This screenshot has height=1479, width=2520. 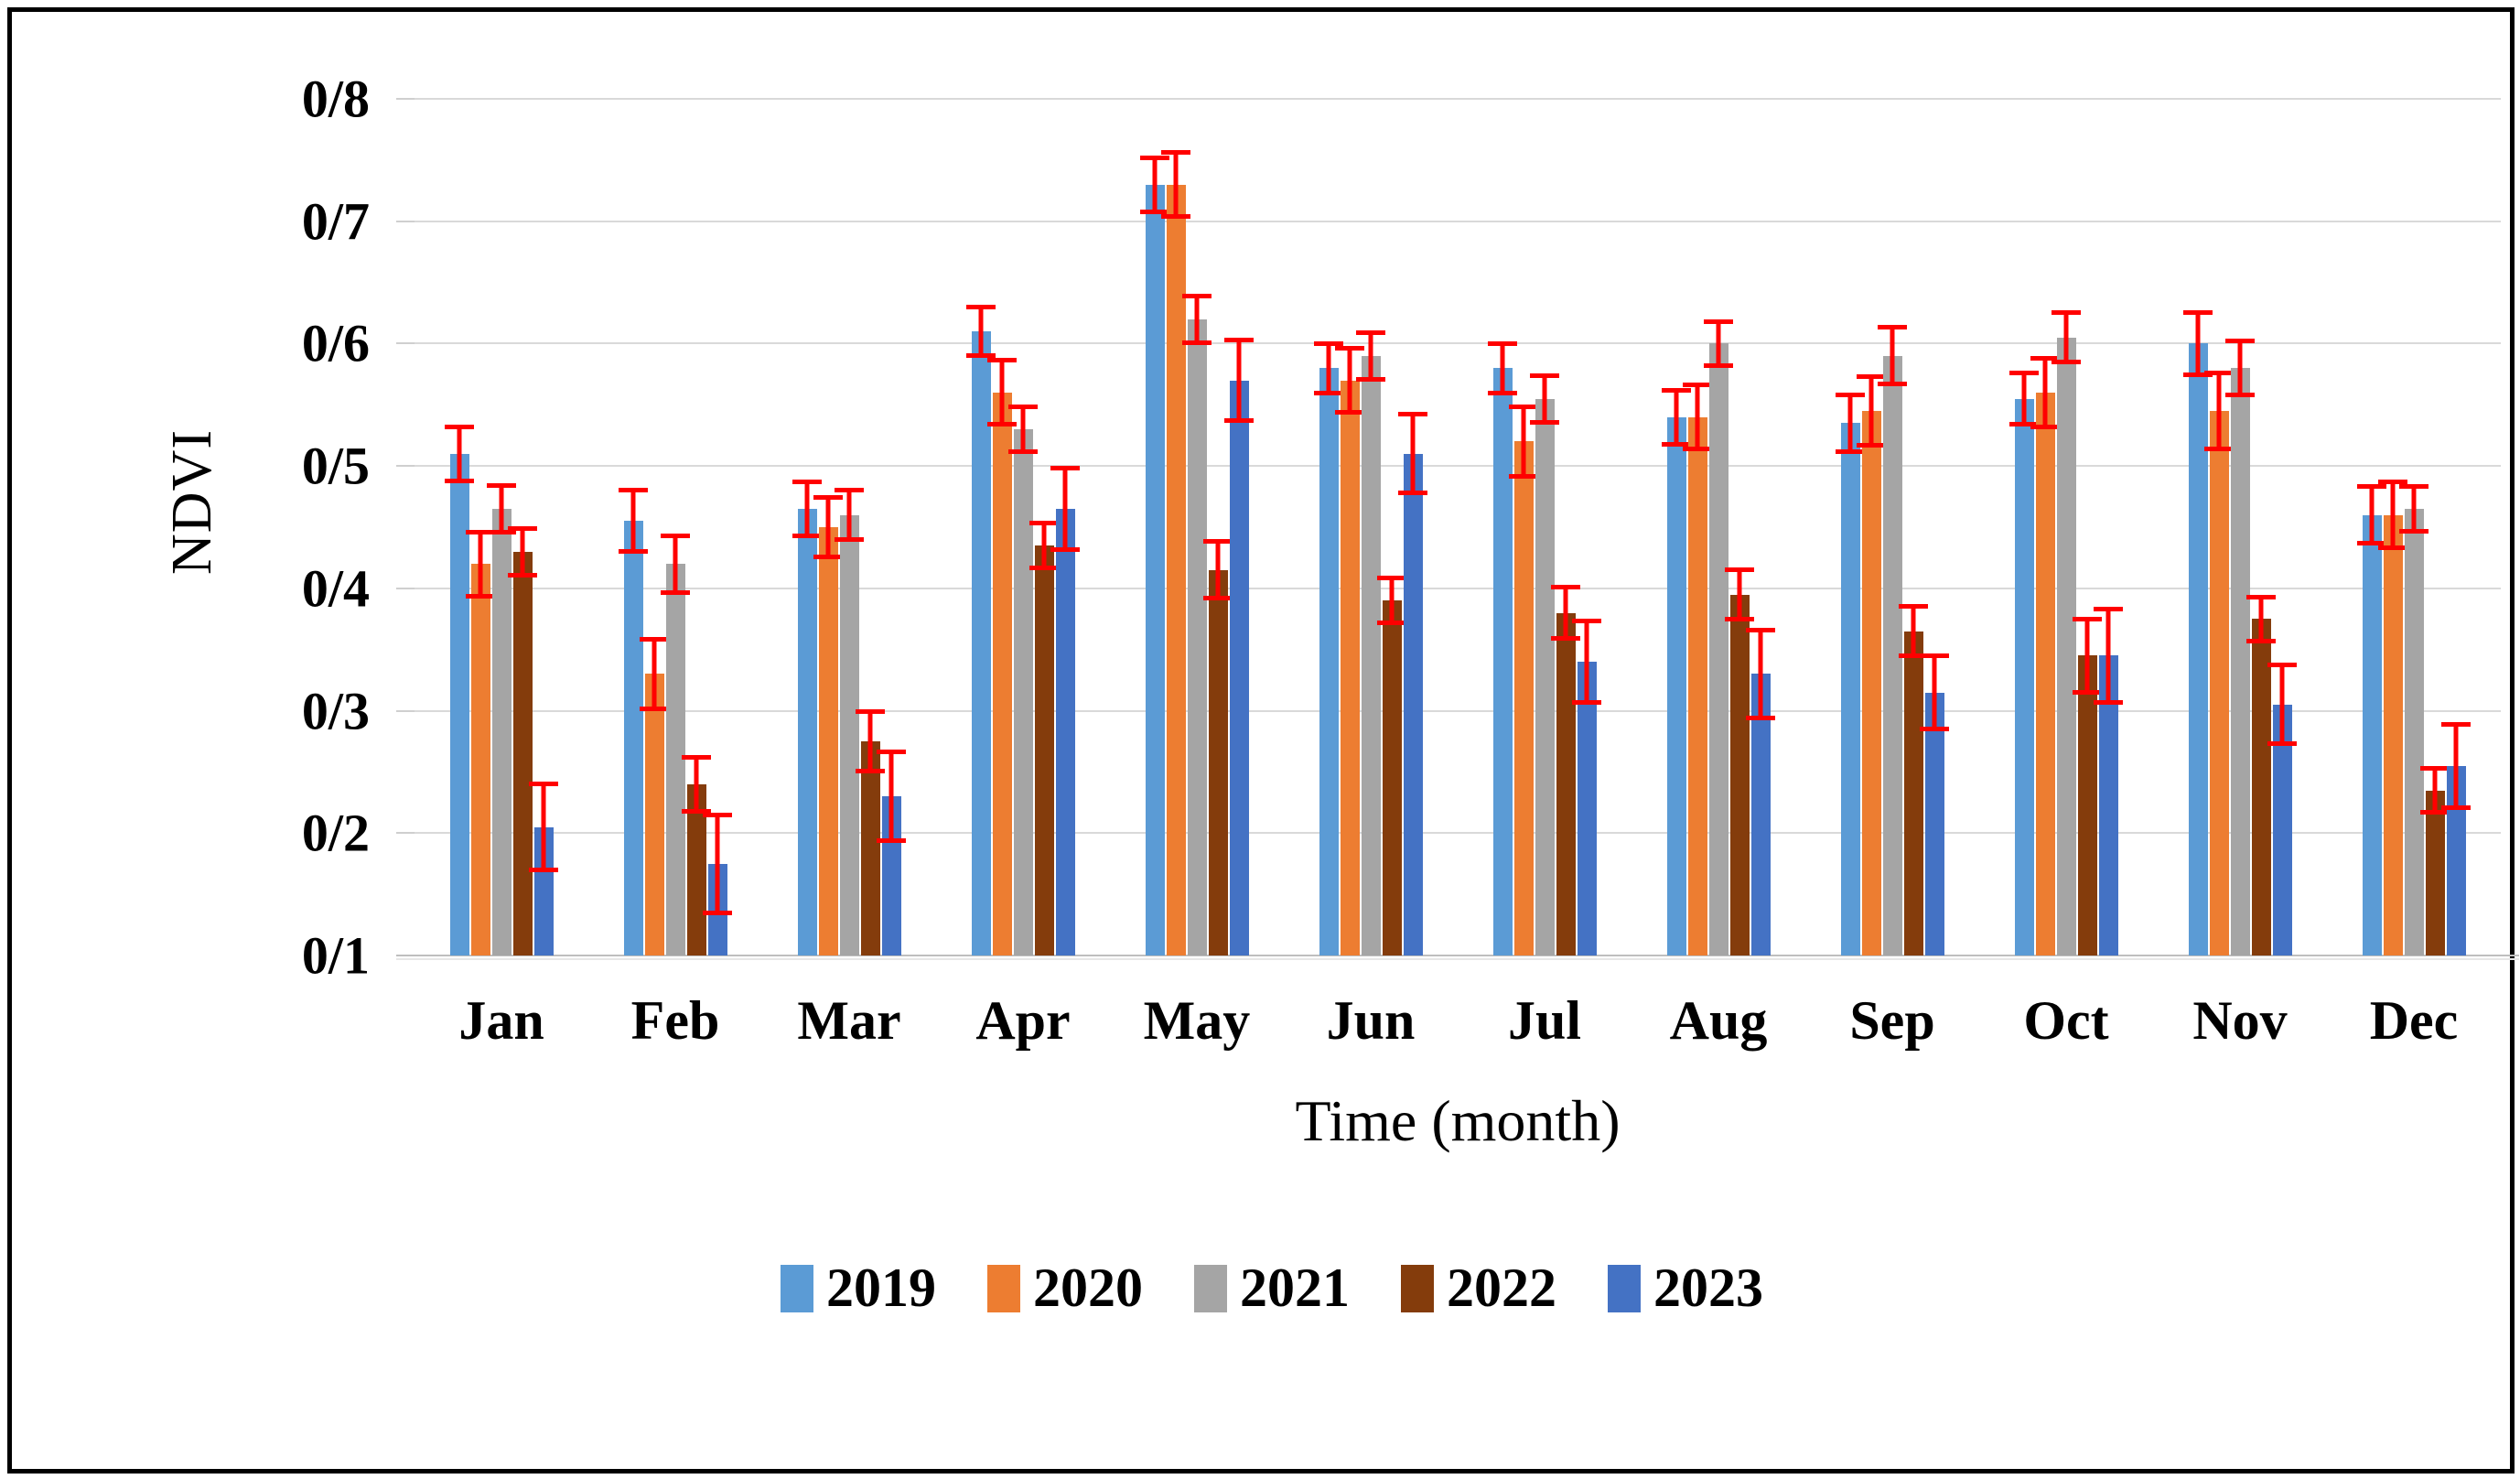 What do you see at coordinates (1545, 527) in the screenshot?
I see `bar-group-jul` at bounding box center [1545, 527].